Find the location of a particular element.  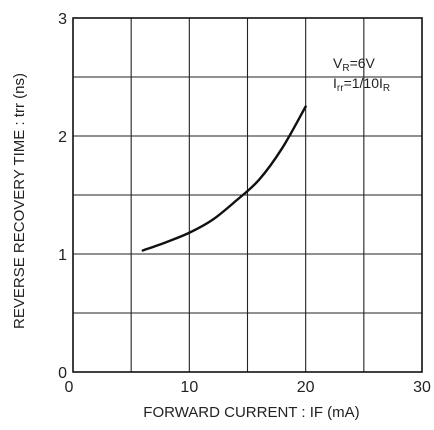

annotation-line-irr: Irr=1/10IR is located at coordinates (361, 84).